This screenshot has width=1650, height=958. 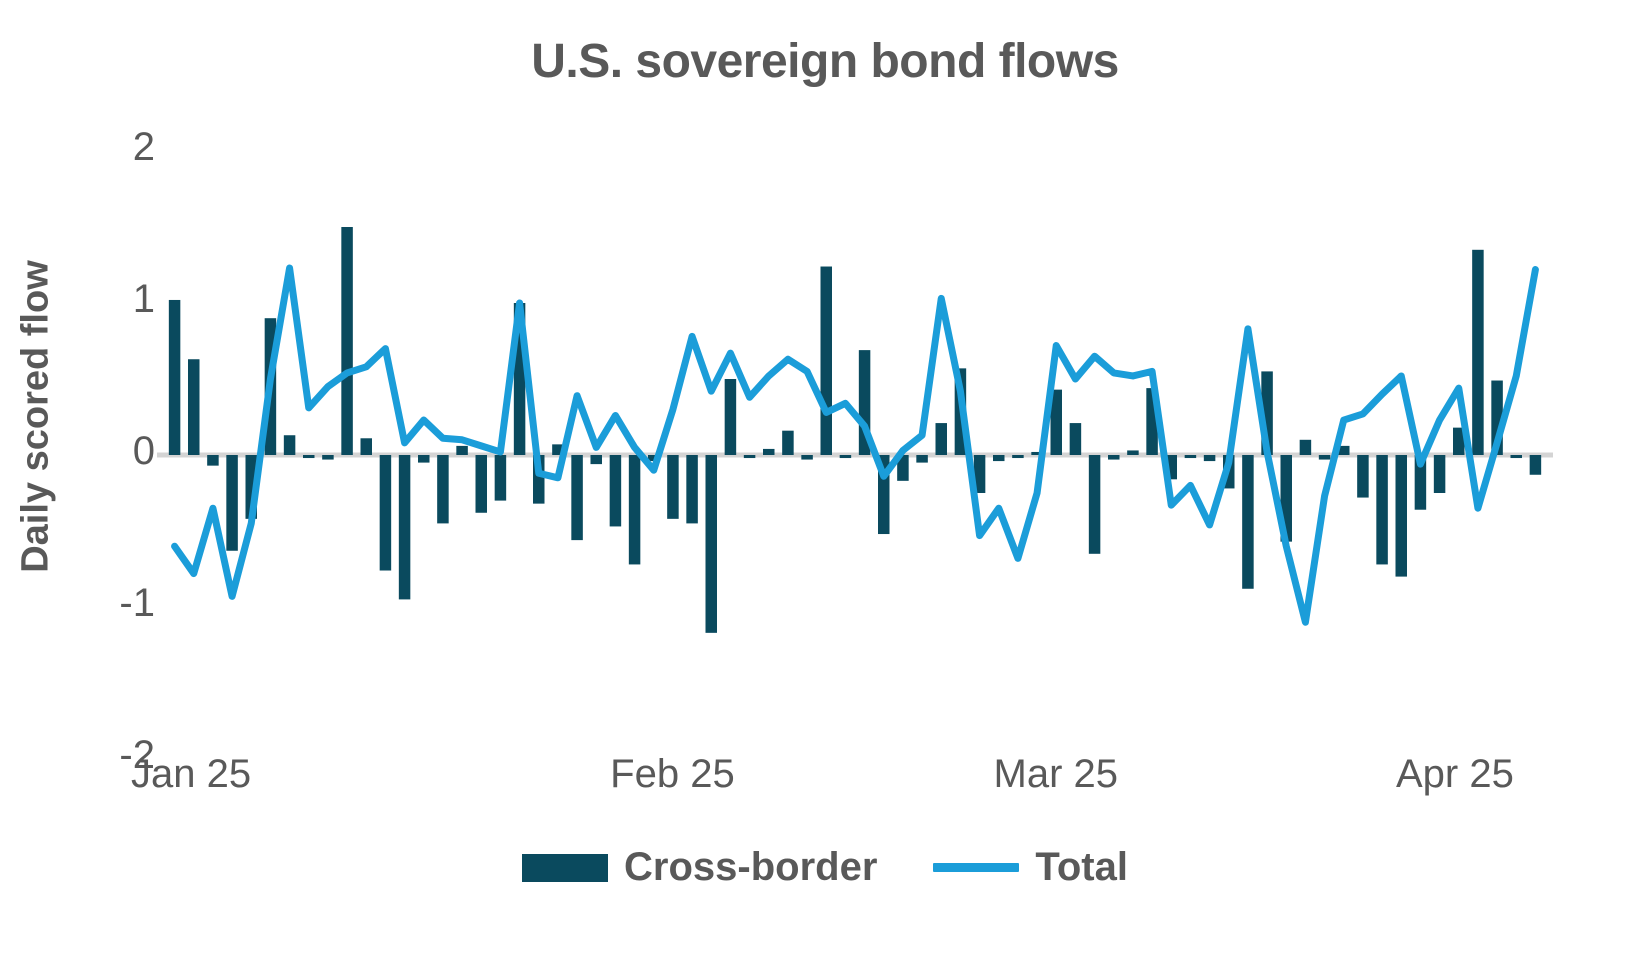 I want to click on chart-legend: Cross-border Total, so click(x=825, y=867).